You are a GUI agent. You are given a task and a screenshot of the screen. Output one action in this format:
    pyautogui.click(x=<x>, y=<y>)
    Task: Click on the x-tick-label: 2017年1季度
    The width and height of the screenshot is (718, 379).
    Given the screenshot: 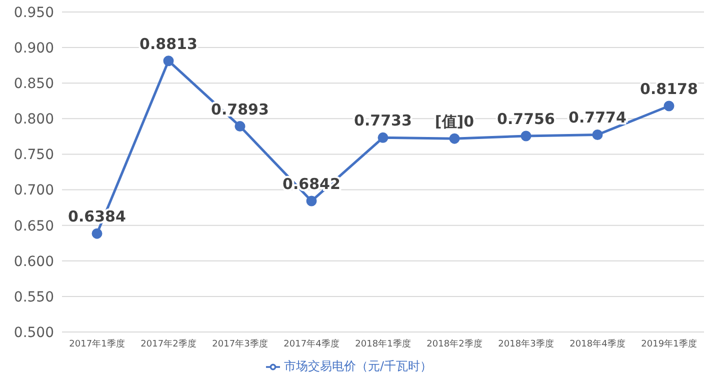 What is the action you would take?
    pyautogui.click(x=97, y=344)
    